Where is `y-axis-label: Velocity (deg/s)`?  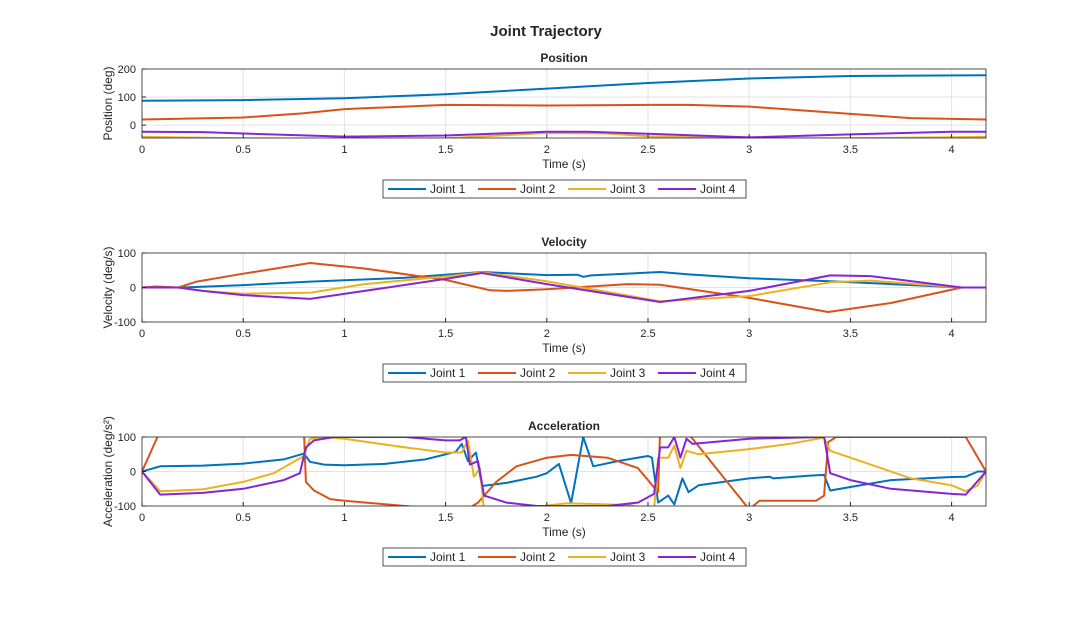 y-axis-label: Velocity (deg/s) is located at coordinates (108, 287).